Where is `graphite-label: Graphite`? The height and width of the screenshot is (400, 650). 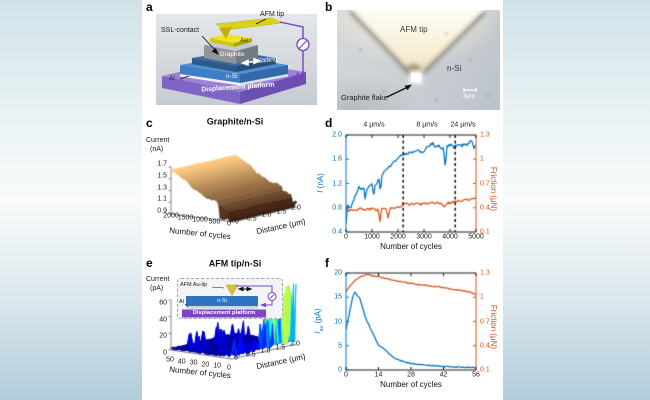 graphite-label: Graphite is located at coordinates (232, 54).